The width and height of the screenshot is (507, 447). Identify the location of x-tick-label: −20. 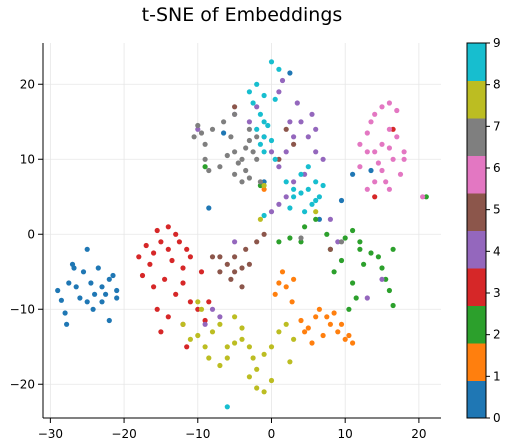
(123, 434).